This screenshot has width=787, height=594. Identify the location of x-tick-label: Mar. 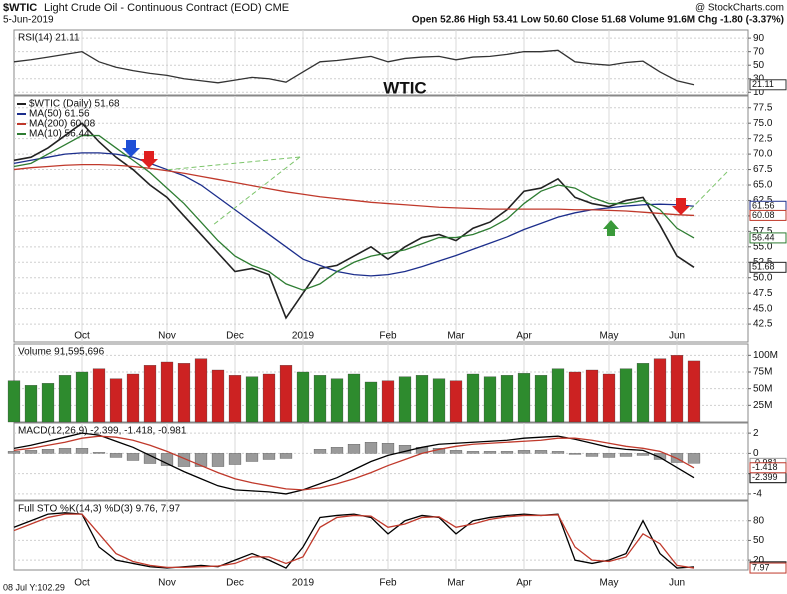
(456, 583).